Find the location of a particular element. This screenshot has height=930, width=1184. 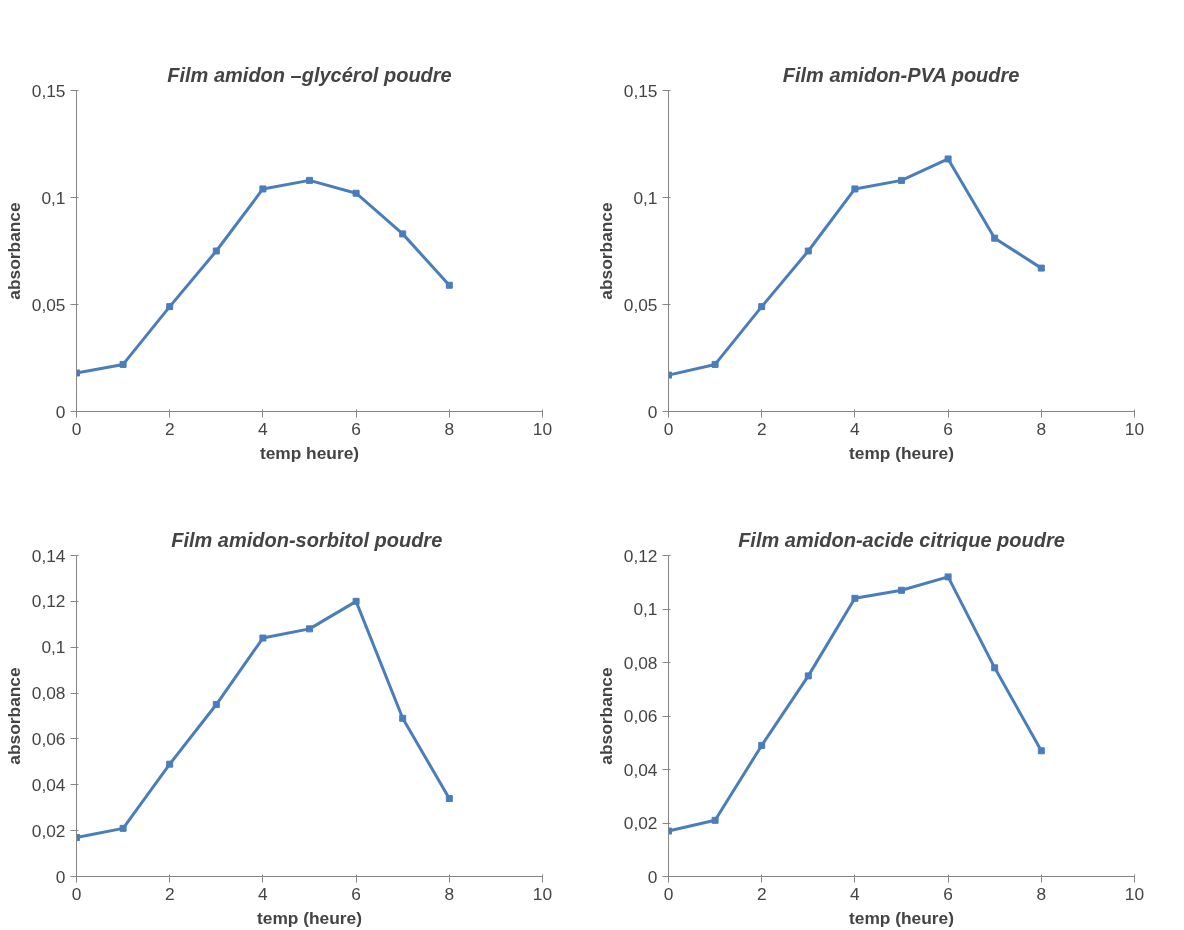

chart-title: Film amidon-sorbitol poudre is located at coordinates (307, 539).